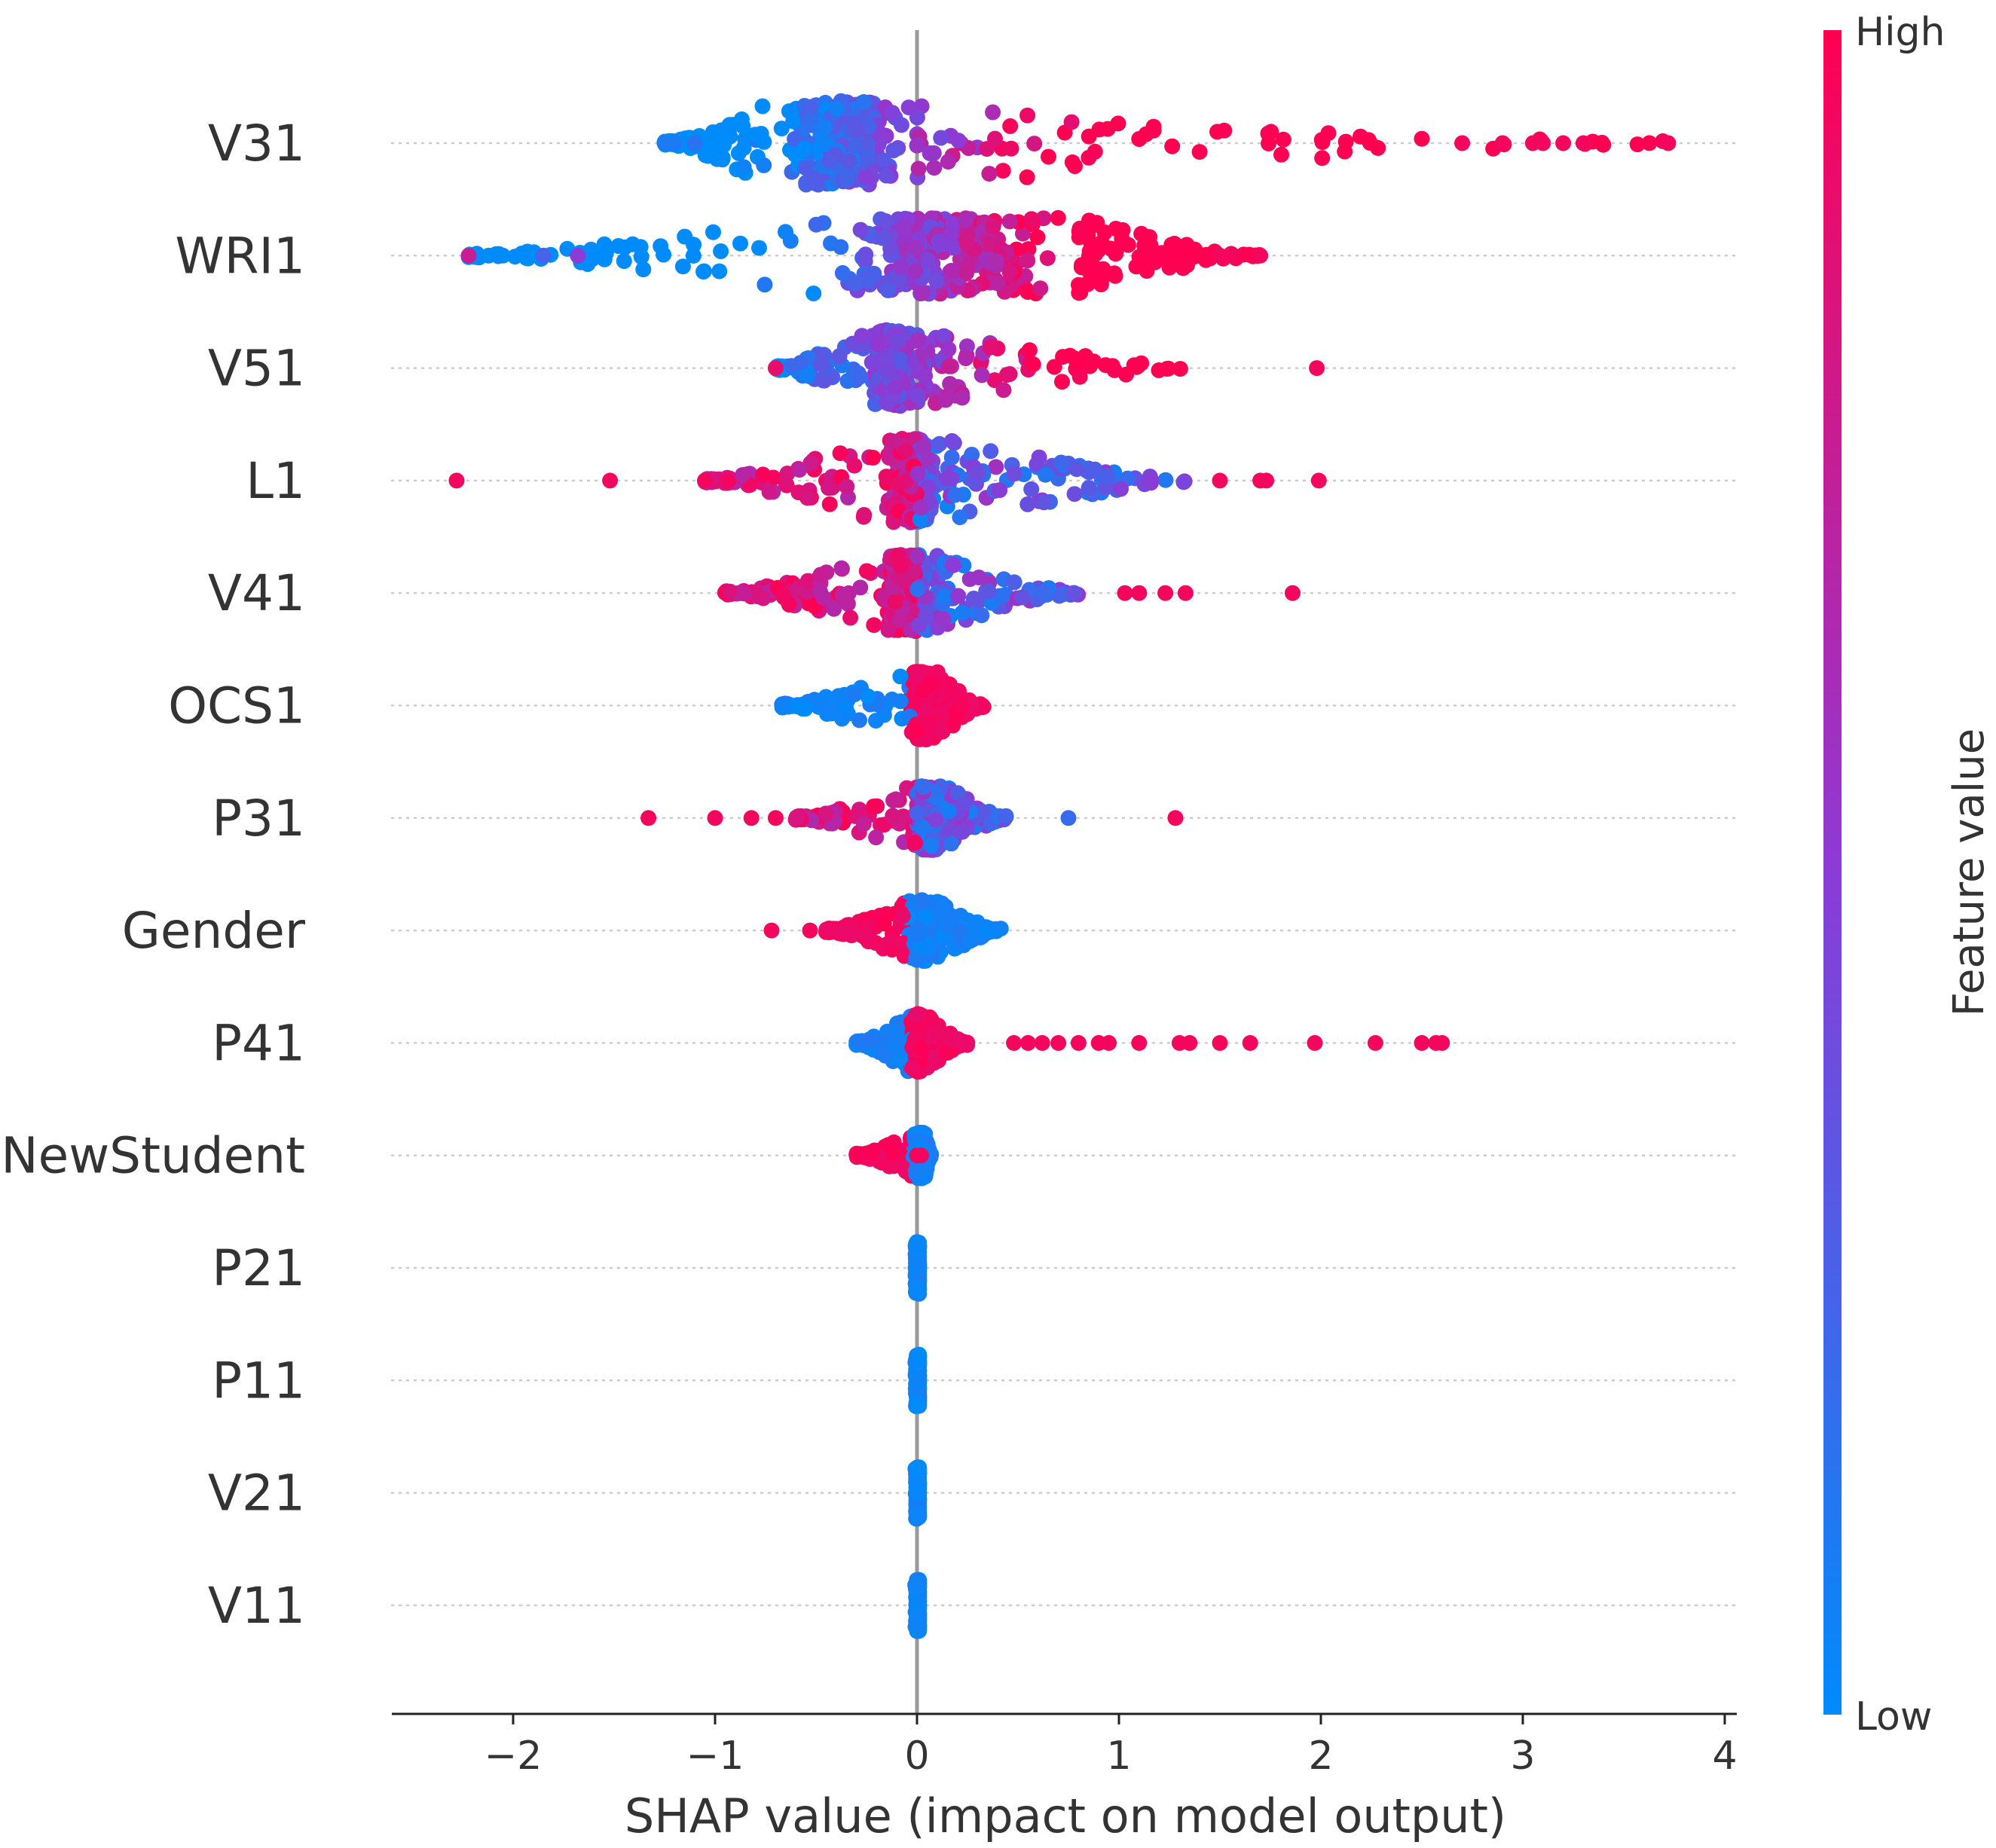  I want to click on feature-label: V41, so click(256, 593).